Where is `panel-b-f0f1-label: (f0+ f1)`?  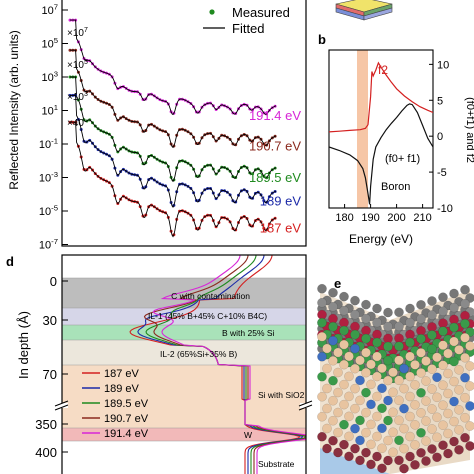
panel-b-f0f1-label: (f0+ f1) is located at coordinates (402, 159).